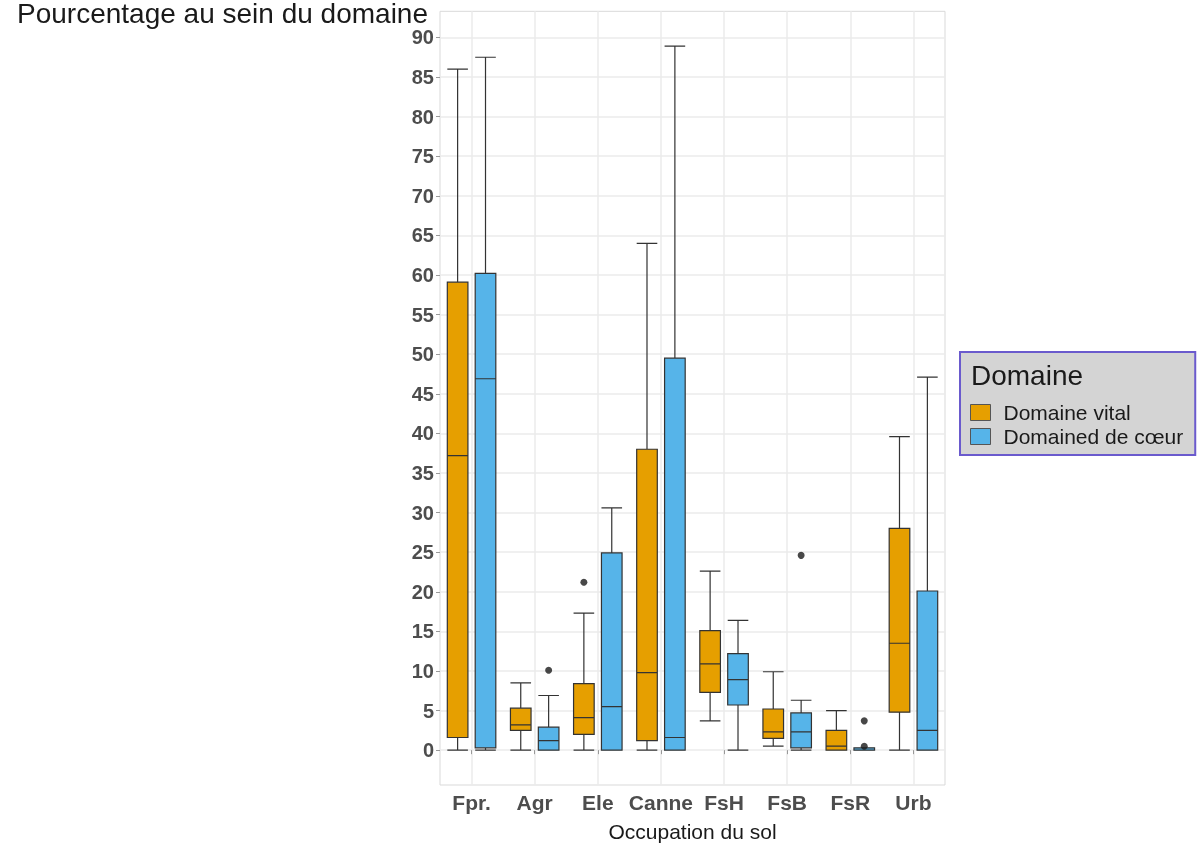  What do you see at coordinates (850, 802) in the screenshot?
I see `x-tick-label: FsR` at bounding box center [850, 802].